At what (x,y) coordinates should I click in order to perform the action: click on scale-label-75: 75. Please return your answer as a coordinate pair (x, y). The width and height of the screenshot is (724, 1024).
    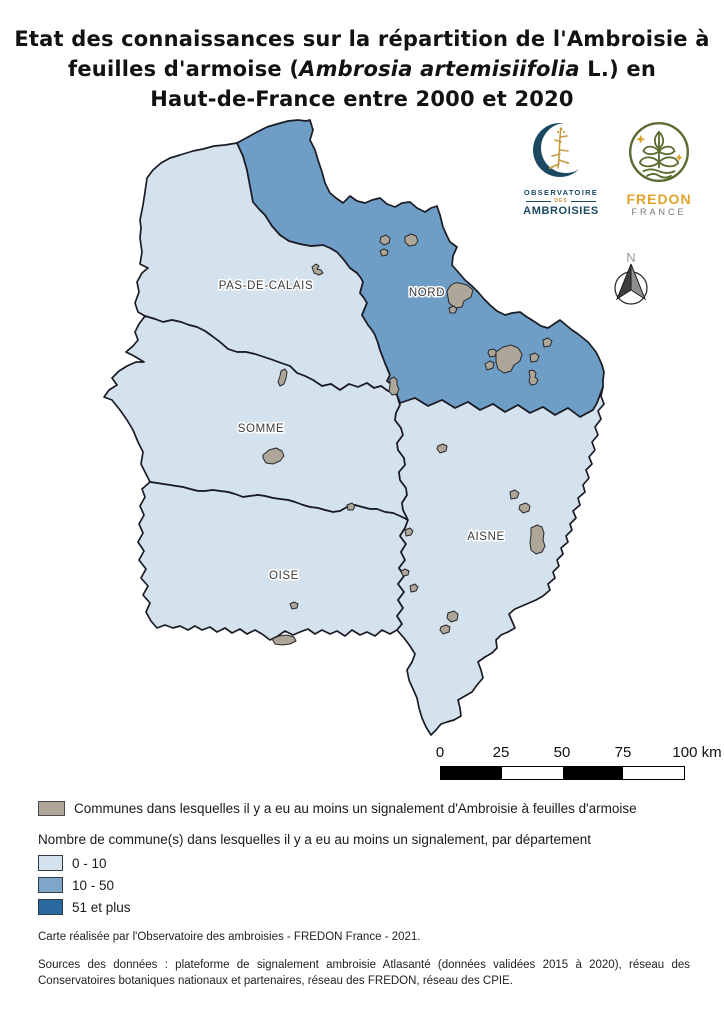
    Looking at the image, I should click on (623, 752).